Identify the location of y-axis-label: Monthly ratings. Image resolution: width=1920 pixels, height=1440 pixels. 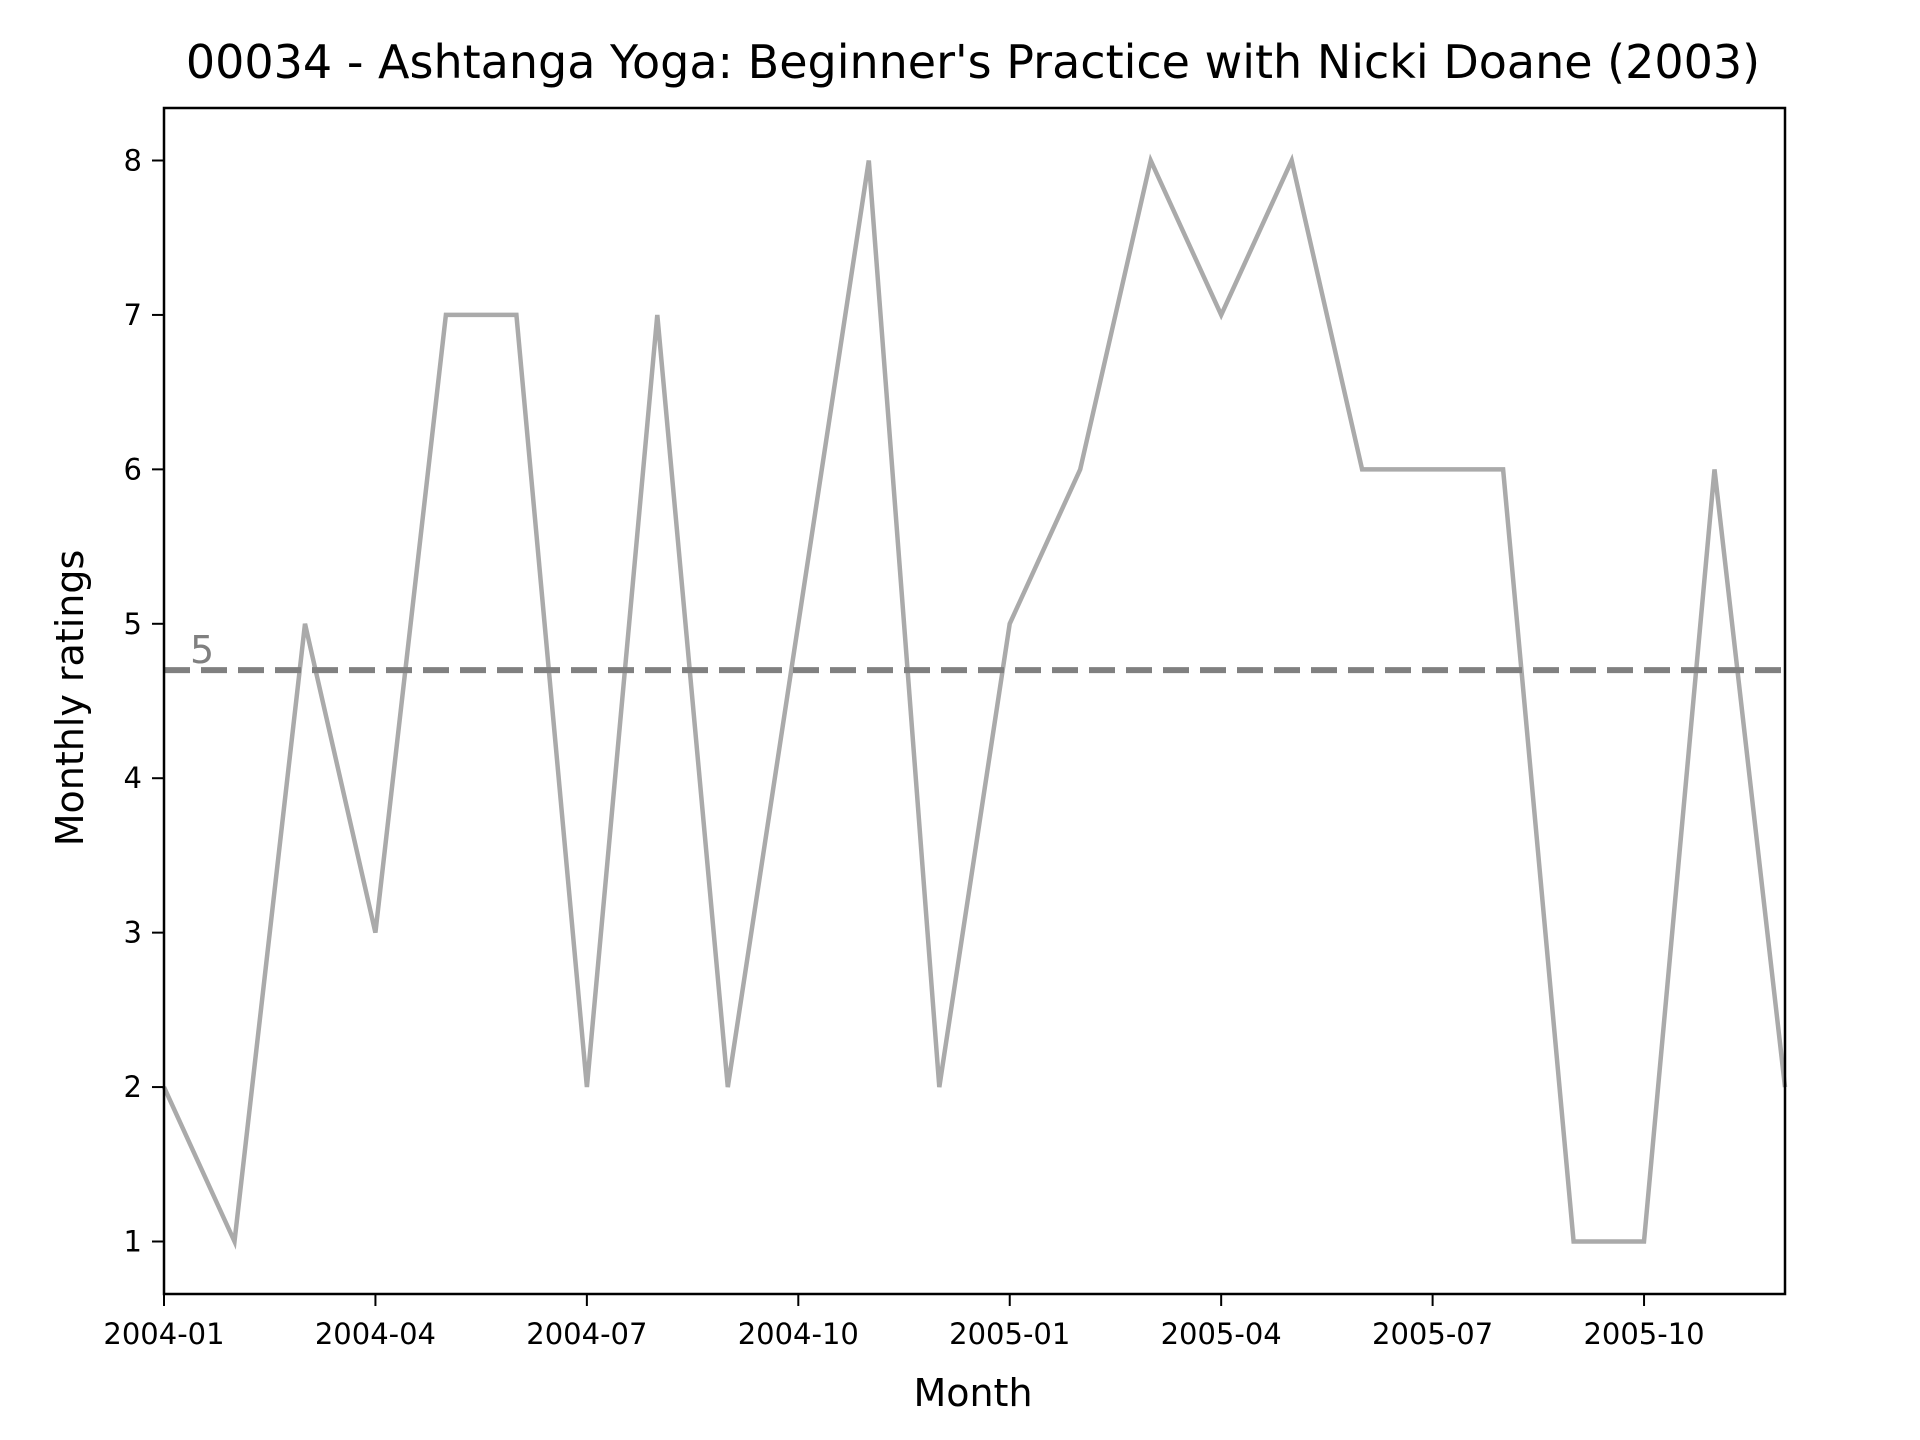
(70, 698).